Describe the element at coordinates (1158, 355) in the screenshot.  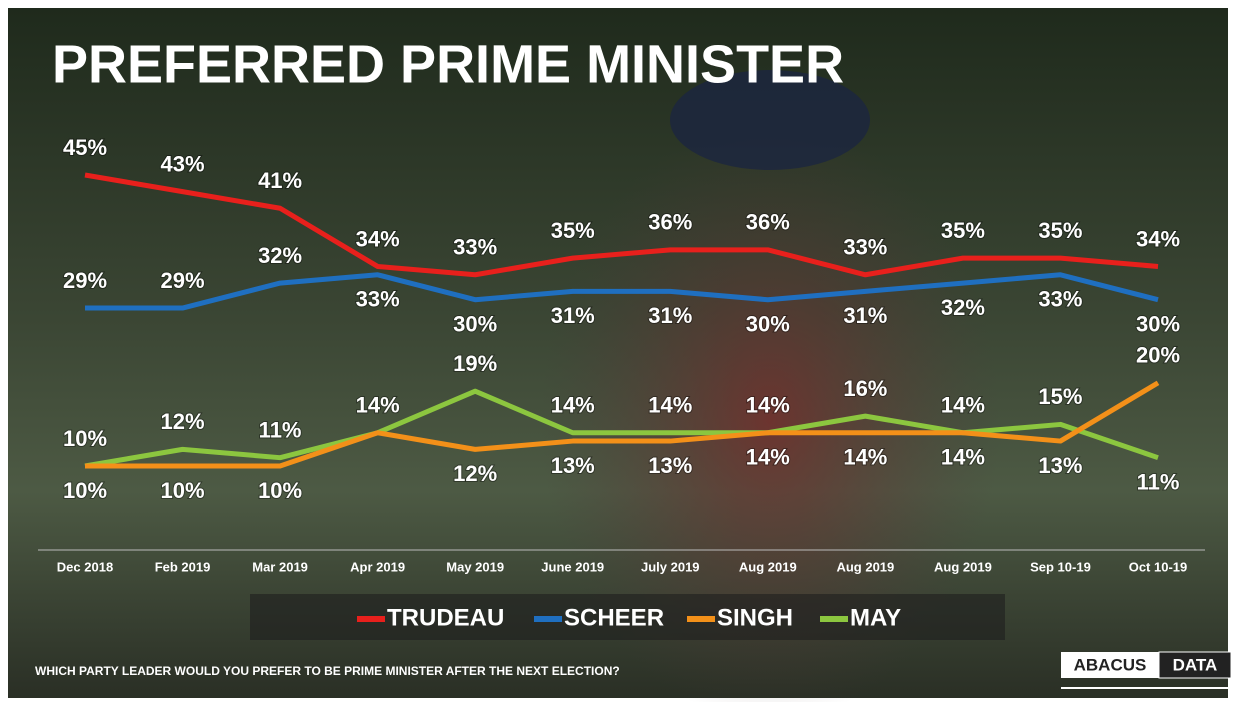
I see `value-label: 20%` at that location.